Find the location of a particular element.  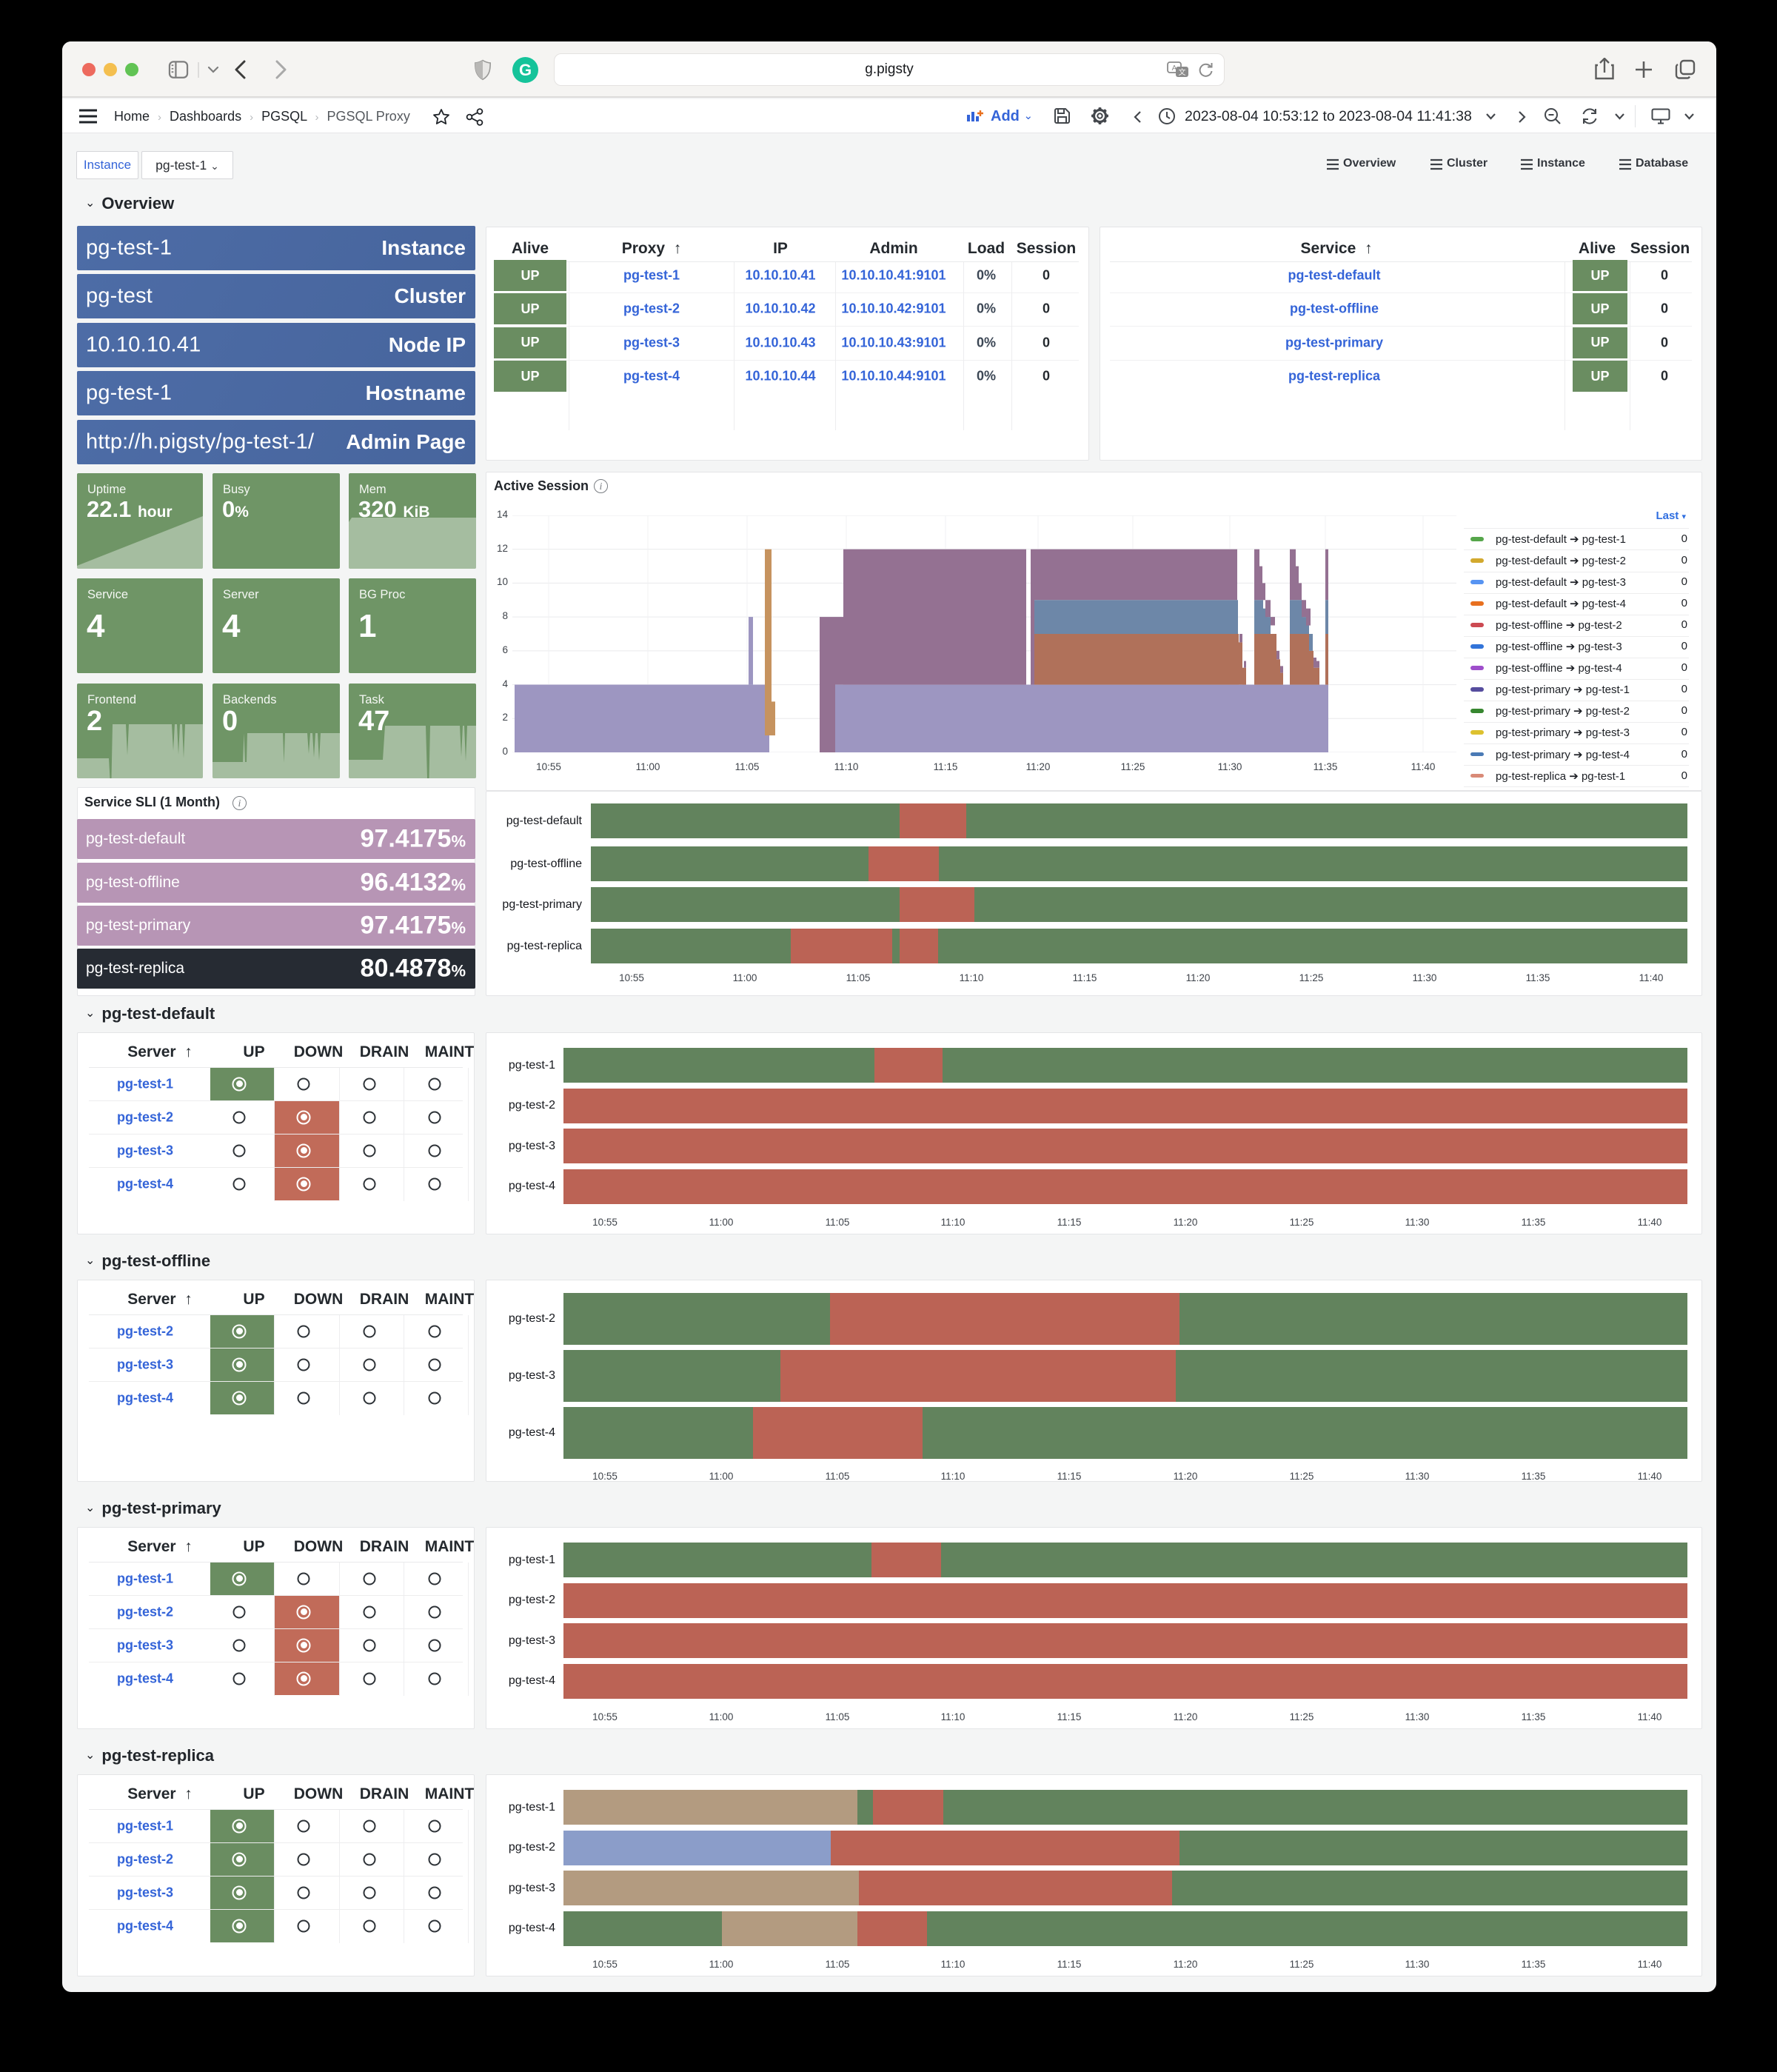

svg-text: 文 is located at coordinates (1182, 72).